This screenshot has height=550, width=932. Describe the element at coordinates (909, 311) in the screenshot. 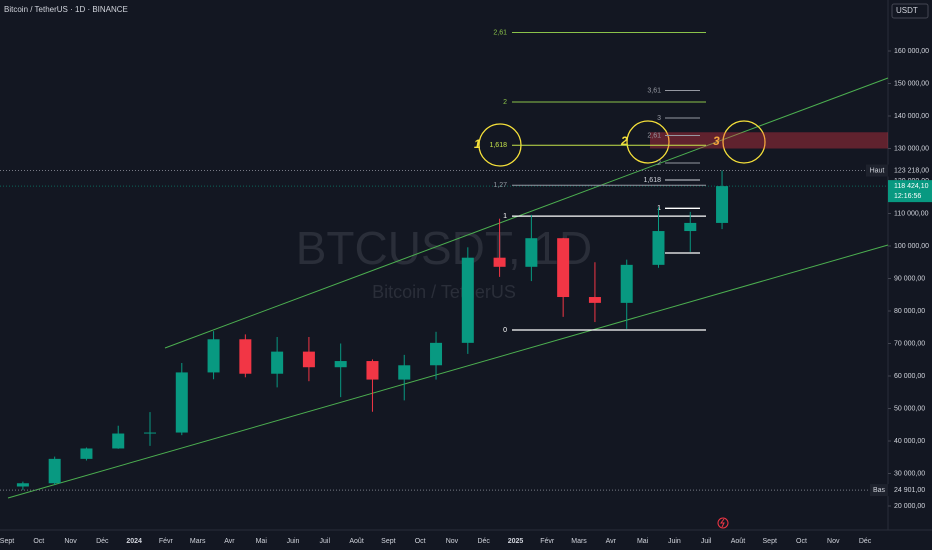

I see `y-tick-label: 80 000,00` at that location.